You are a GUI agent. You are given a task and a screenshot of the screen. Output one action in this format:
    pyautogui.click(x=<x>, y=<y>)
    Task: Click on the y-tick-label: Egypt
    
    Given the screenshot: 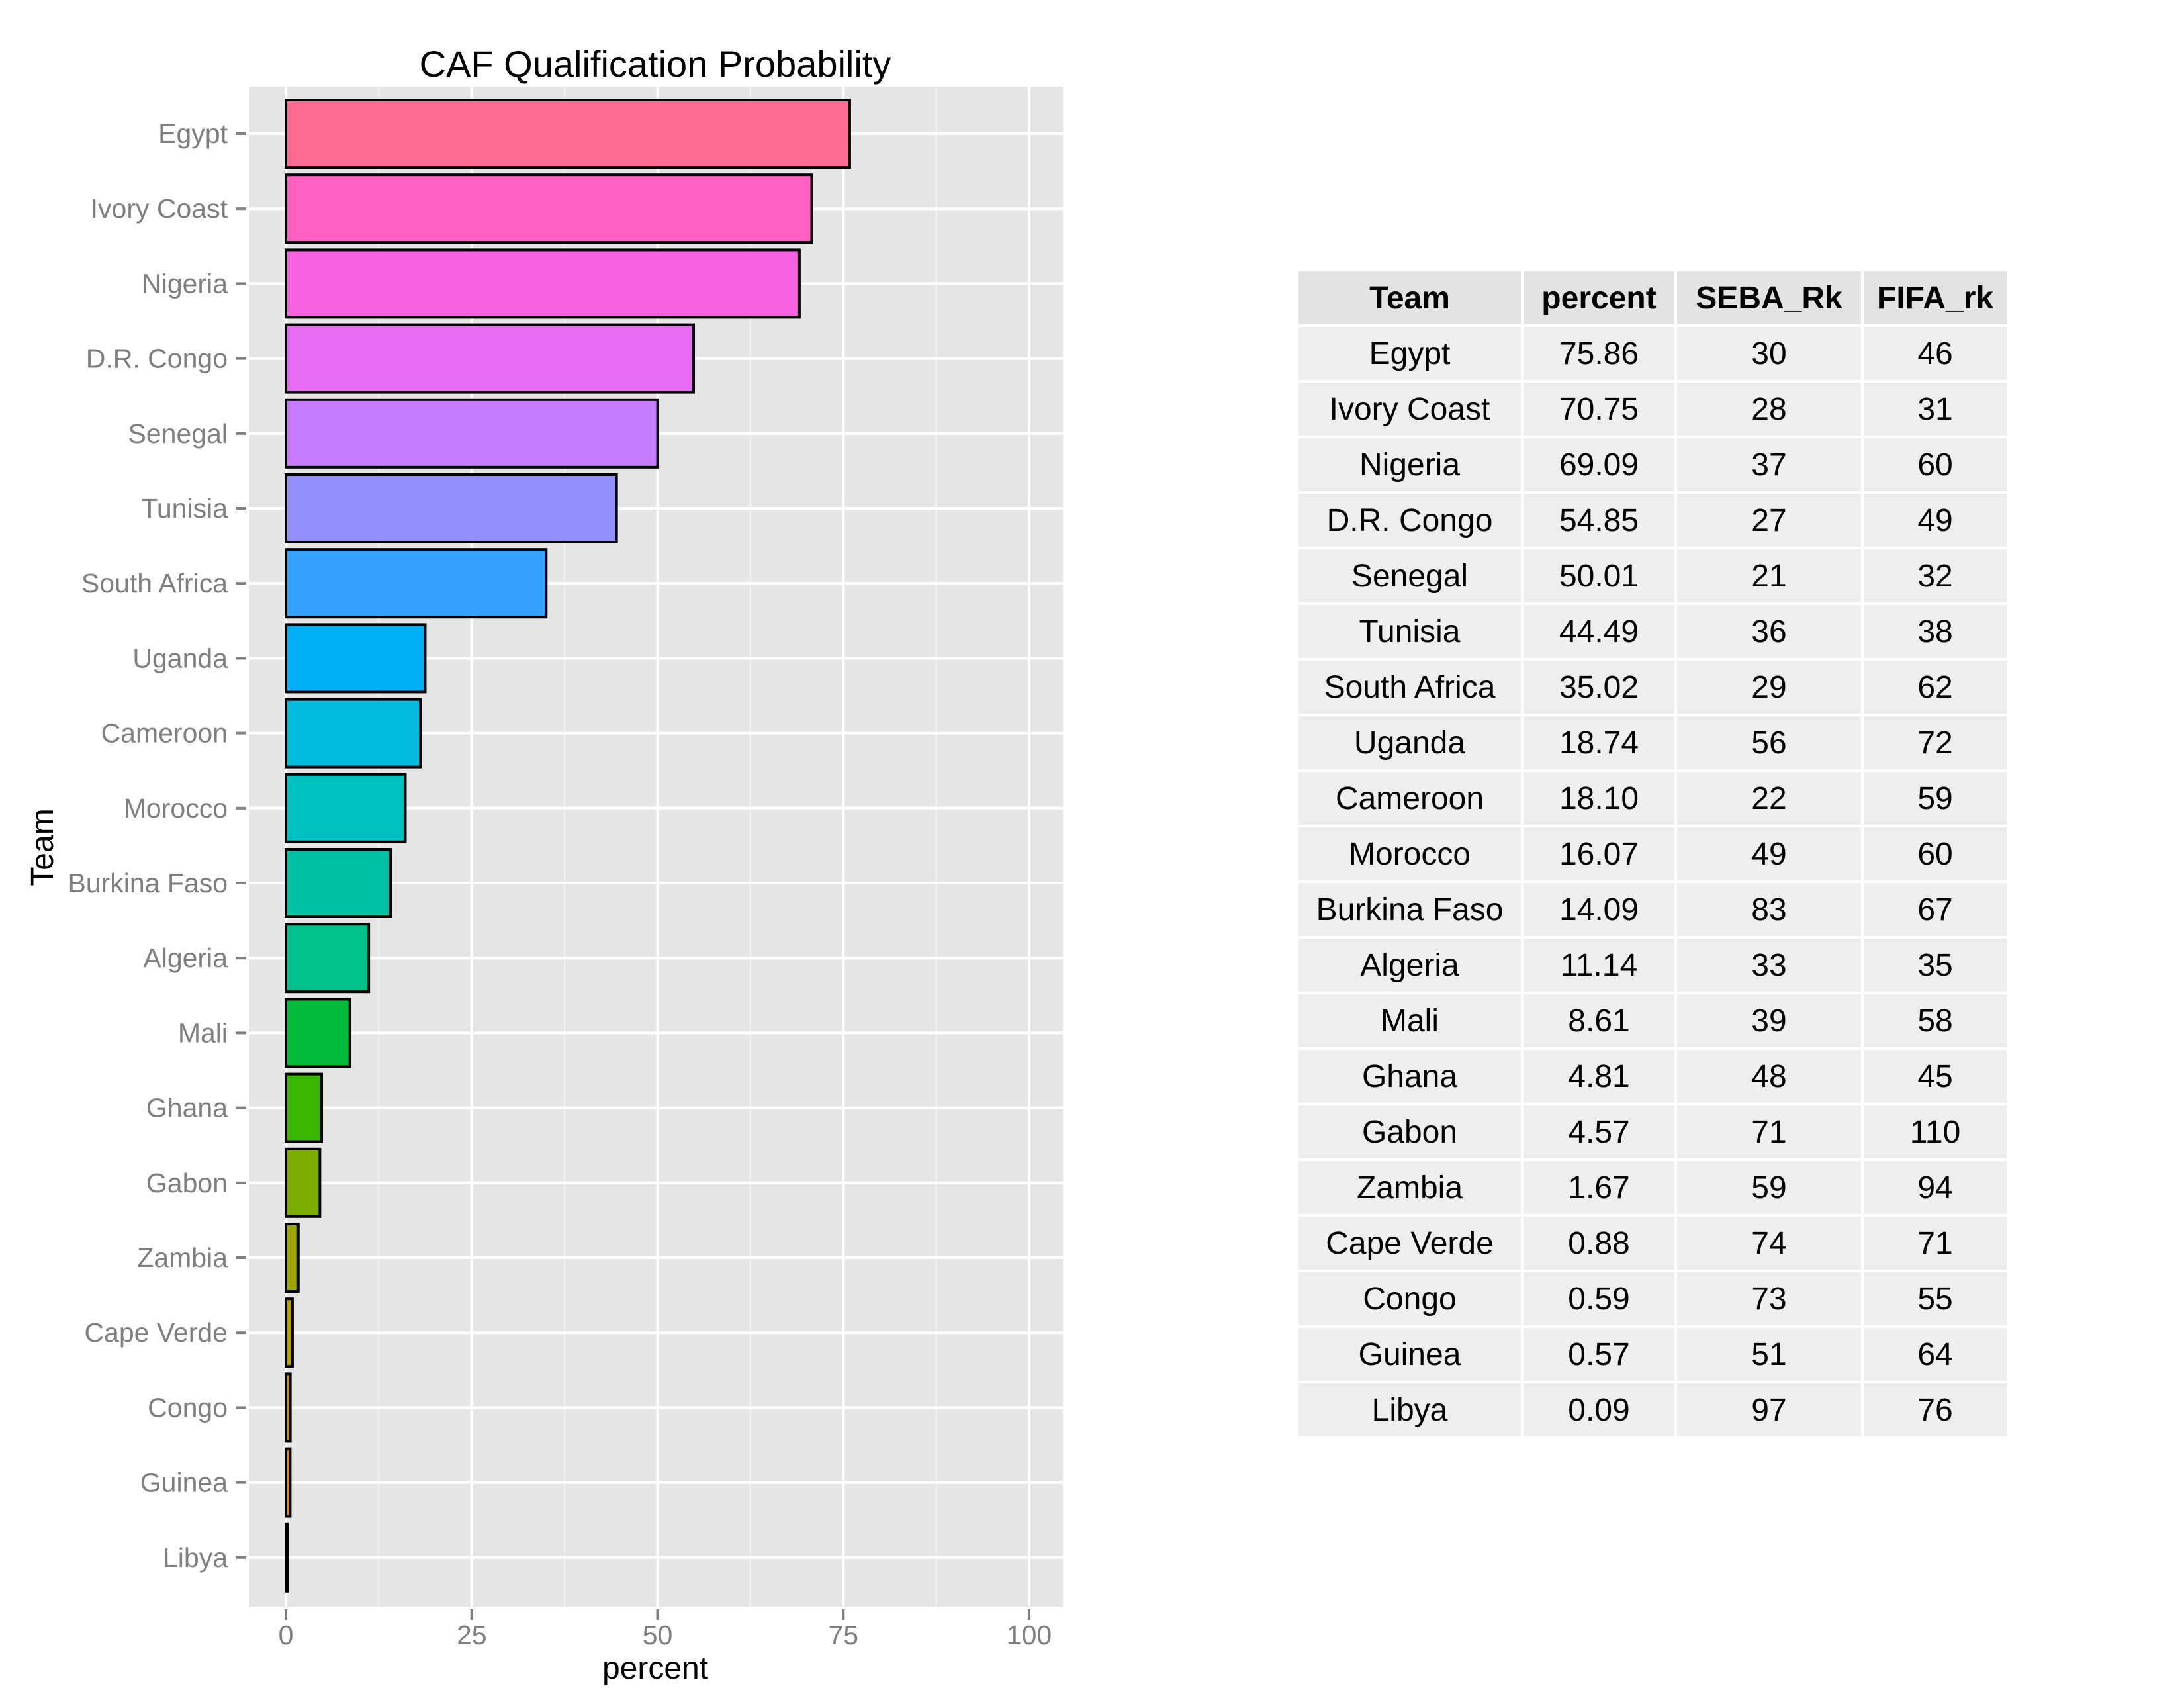 What is the action you would take?
    pyautogui.click(x=193, y=133)
    